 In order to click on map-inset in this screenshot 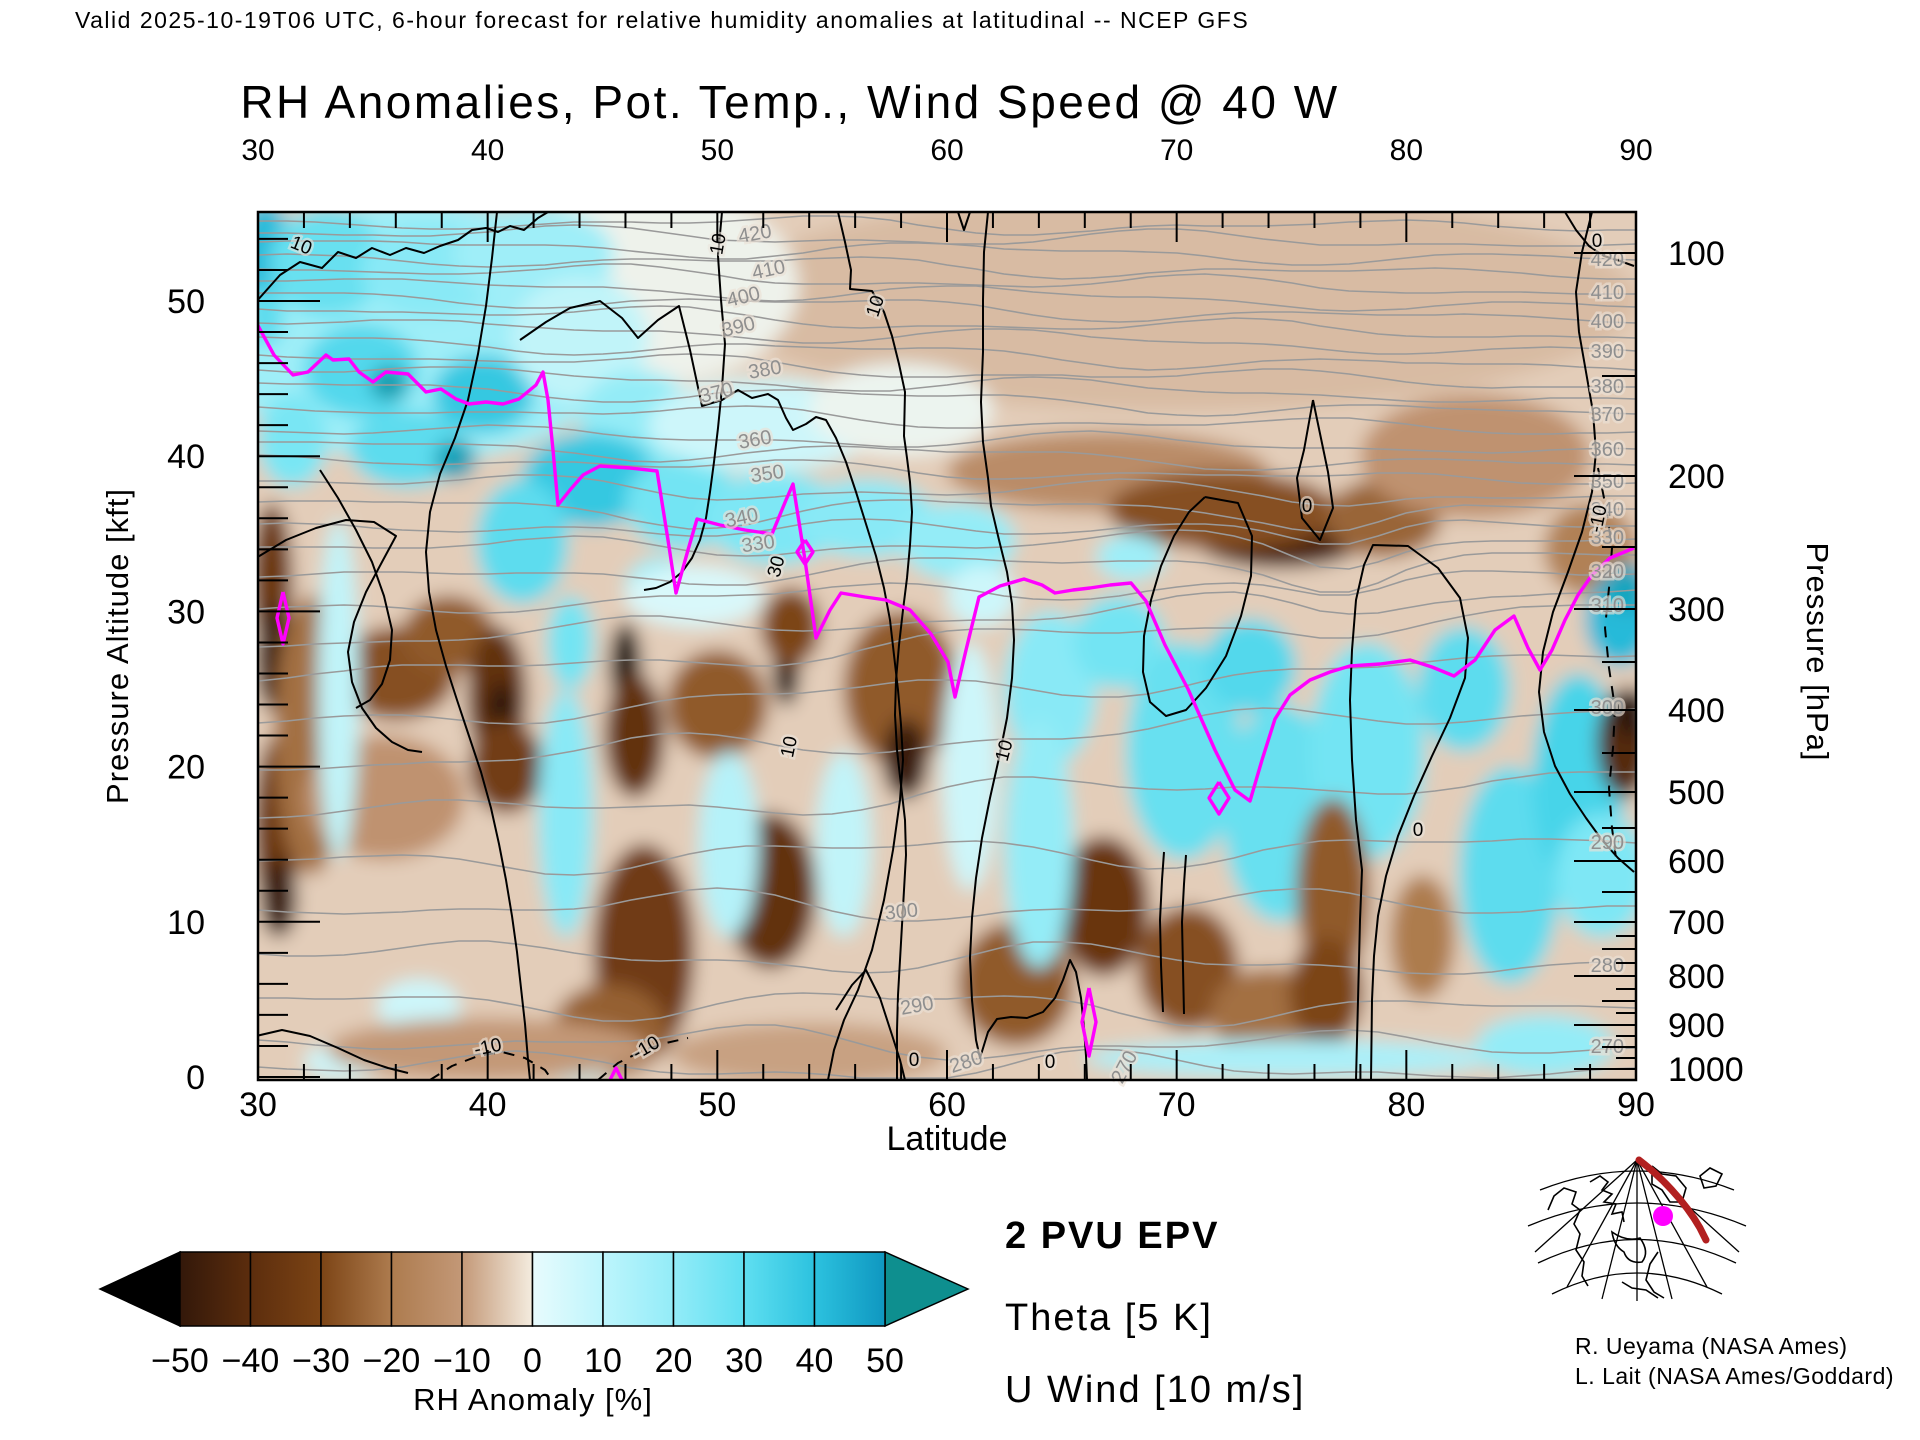, I will do `click(1637, 1228)`.